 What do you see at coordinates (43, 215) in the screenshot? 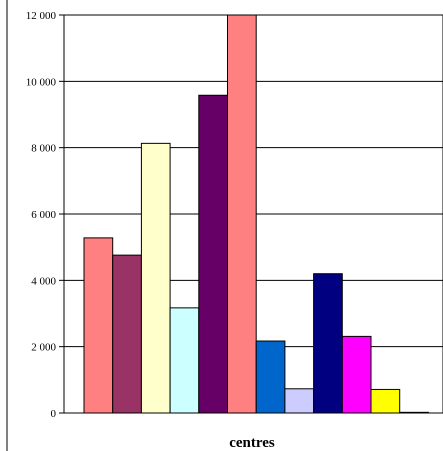
I see `y-tick-label: 6 000` at bounding box center [43, 215].